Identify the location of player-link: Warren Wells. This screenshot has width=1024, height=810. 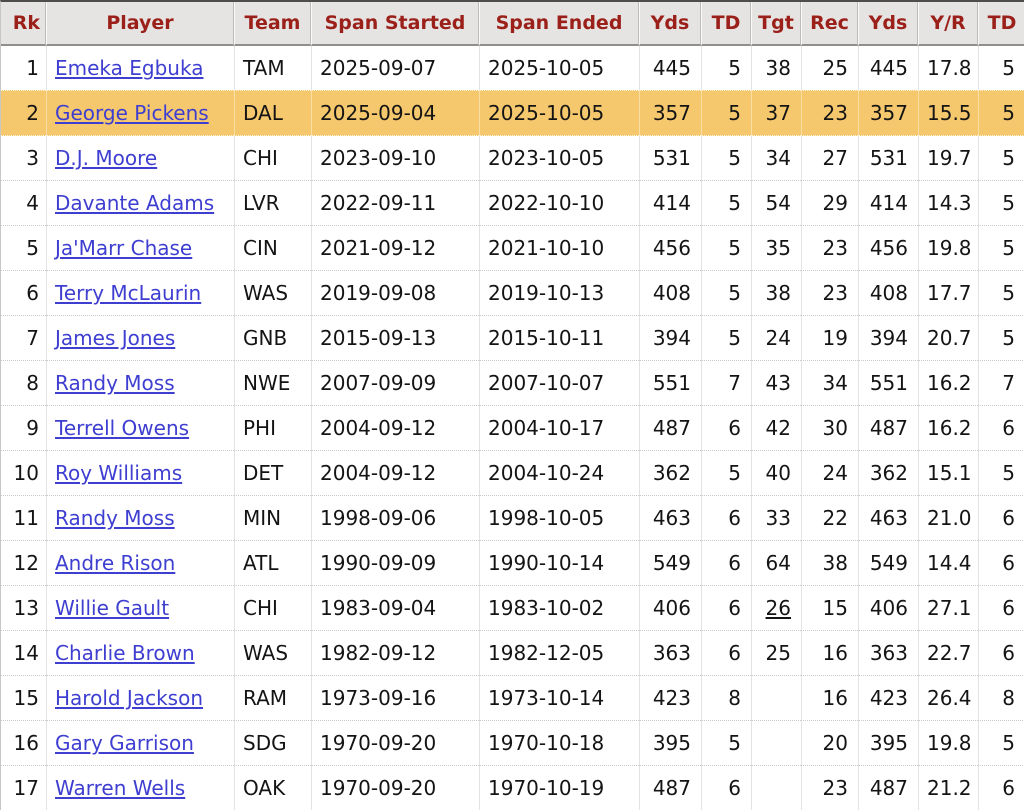
(120, 788).